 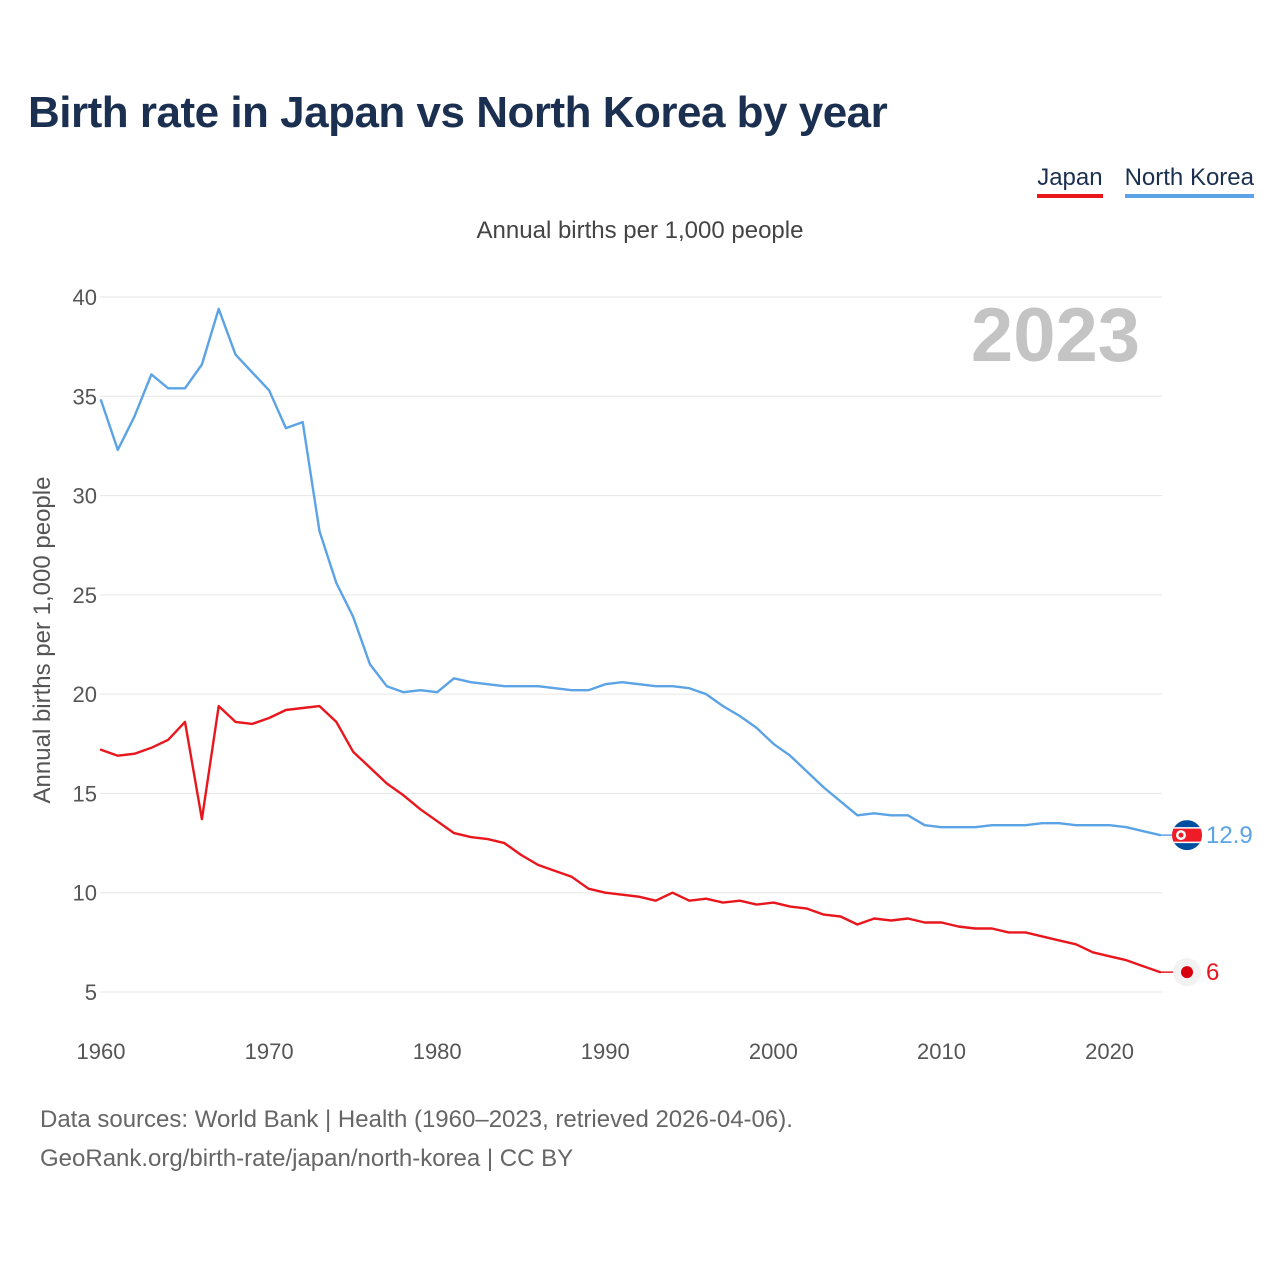 I want to click on legend-item-japan: Japan, so click(x=1070, y=181).